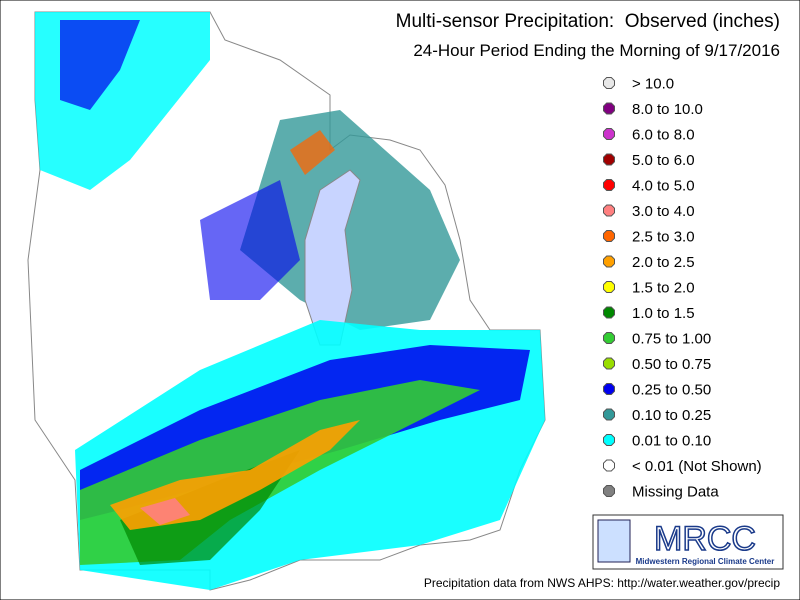 The height and width of the screenshot is (600, 800). What do you see at coordinates (671, 390) in the screenshot?
I see `legend-label: 0.25 to 0.50` at bounding box center [671, 390].